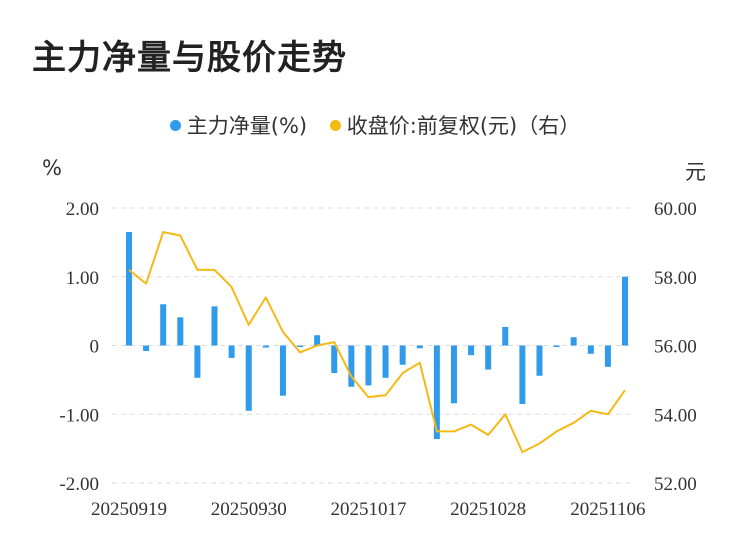  I want to click on y-left-tick-label: 0, so click(95, 347).